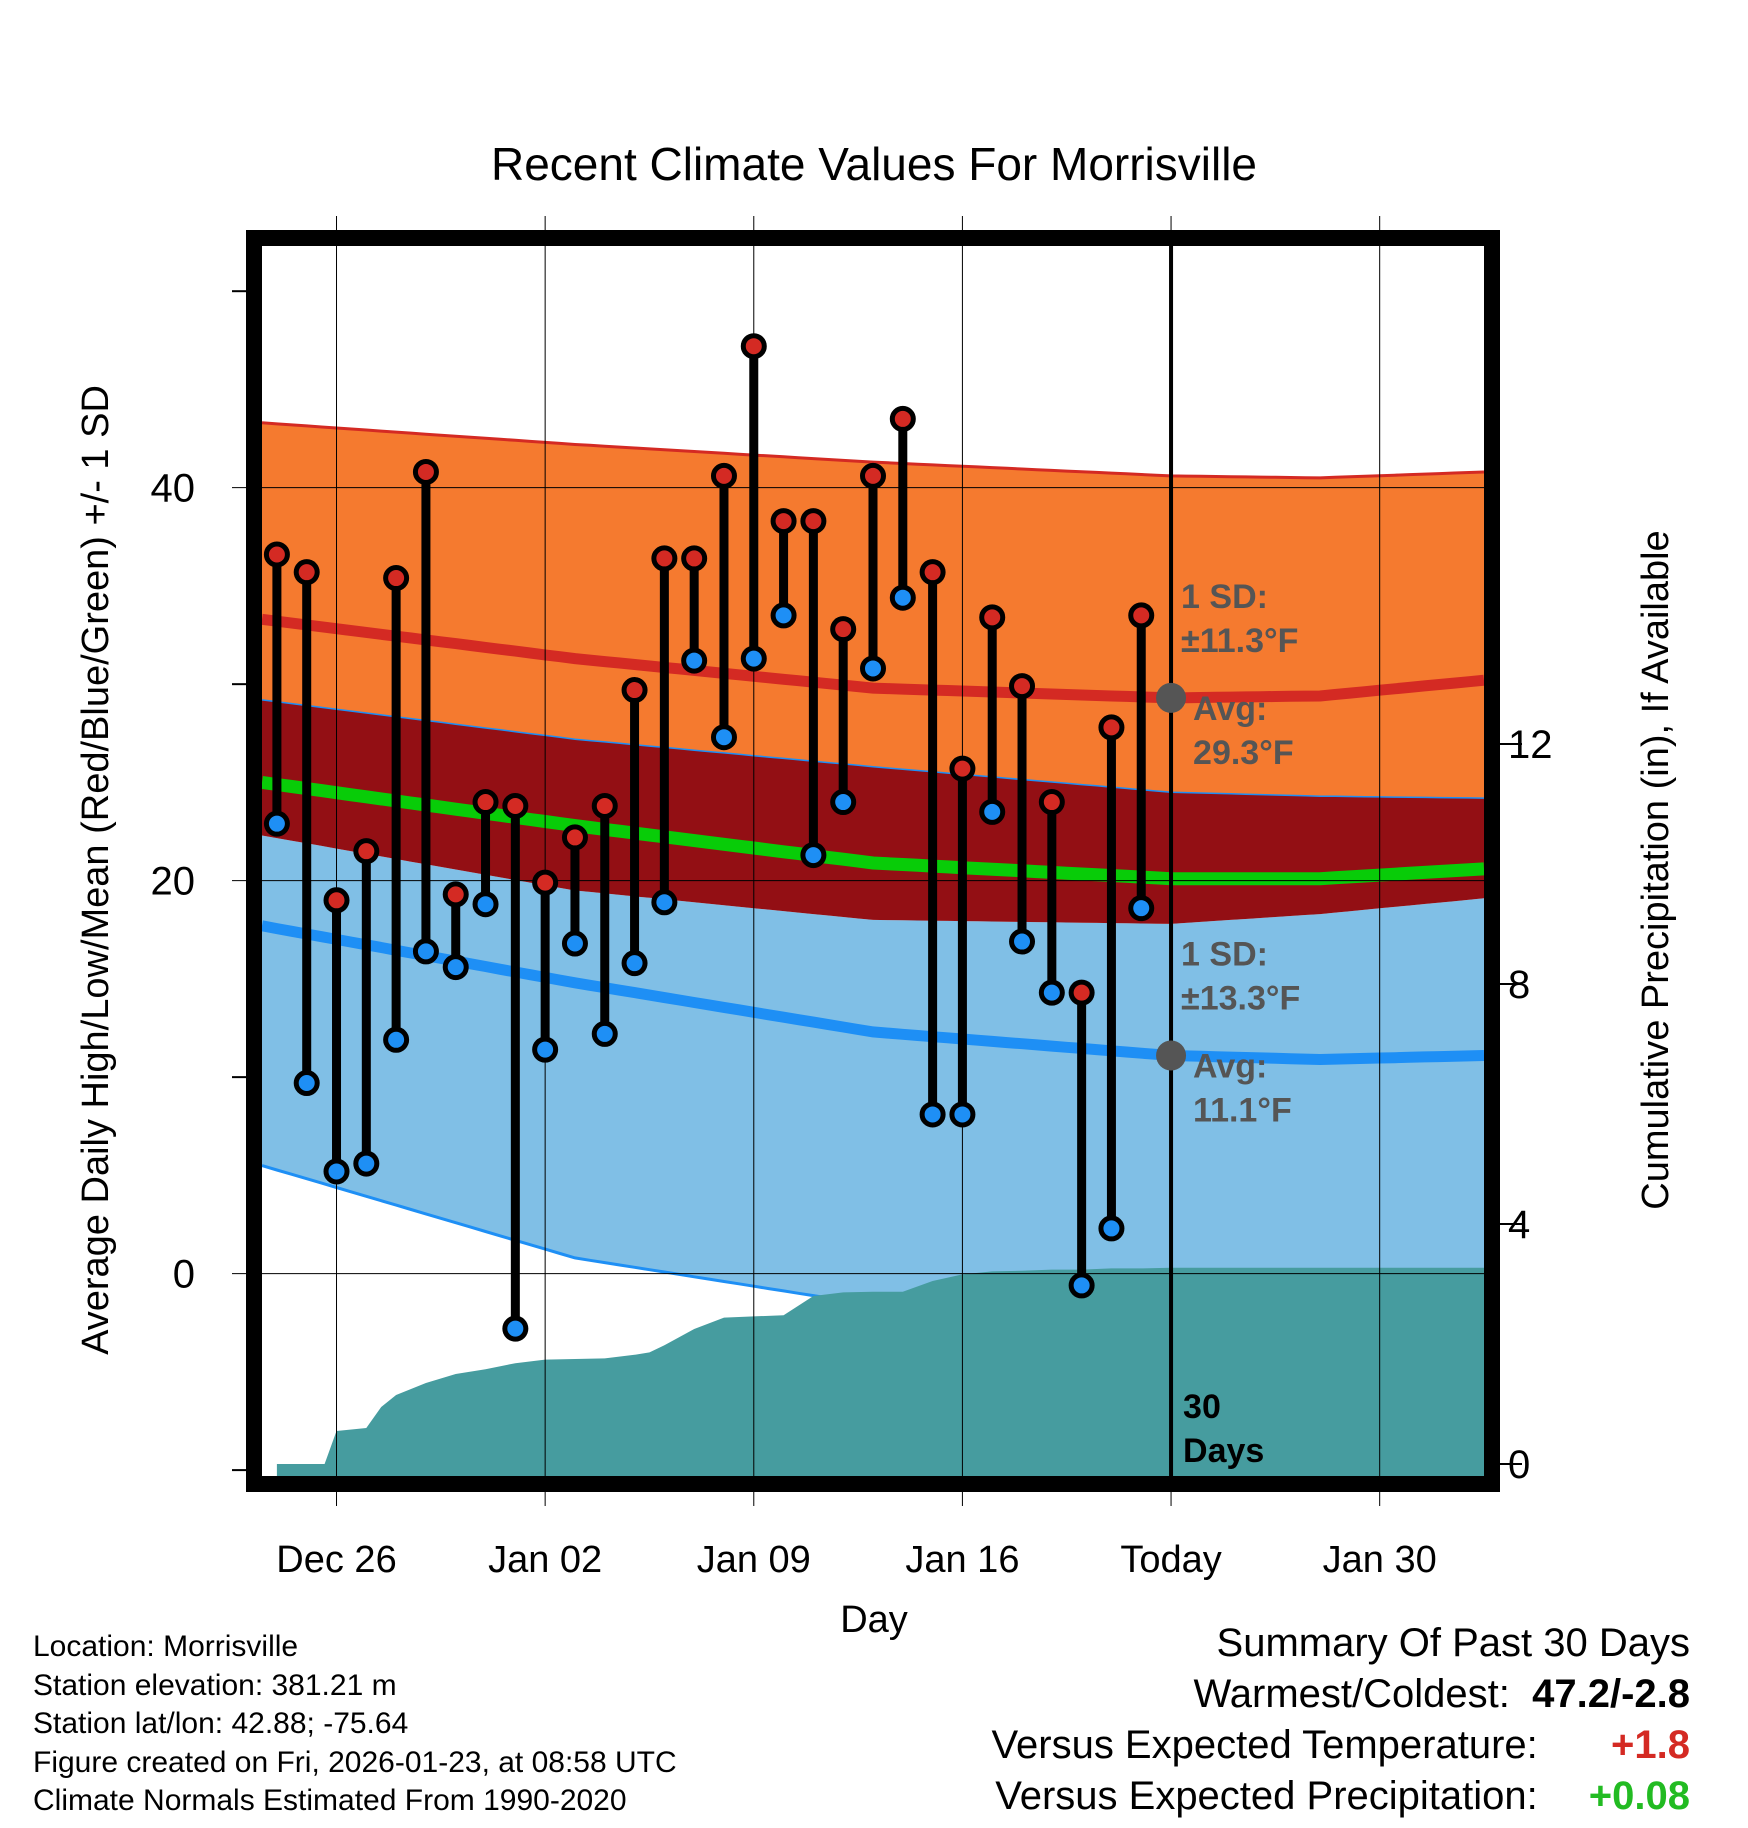 This screenshot has width=1748, height=1828. I want to click on x-tick-label: Jan 30, so click(1380, 1560).